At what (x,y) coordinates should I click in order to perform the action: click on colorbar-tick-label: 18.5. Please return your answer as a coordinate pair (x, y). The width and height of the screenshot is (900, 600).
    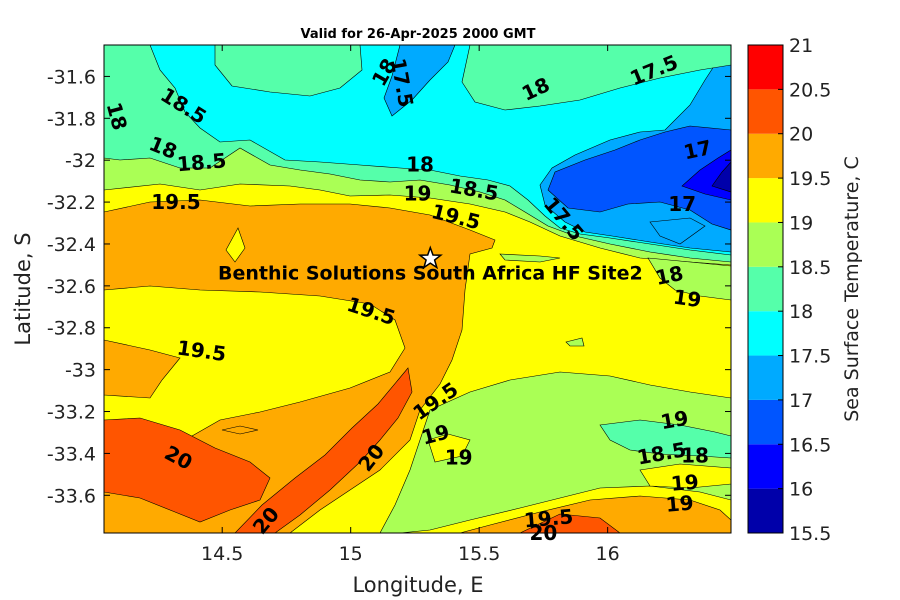
    Looking at the image, I should click on (810, 268).